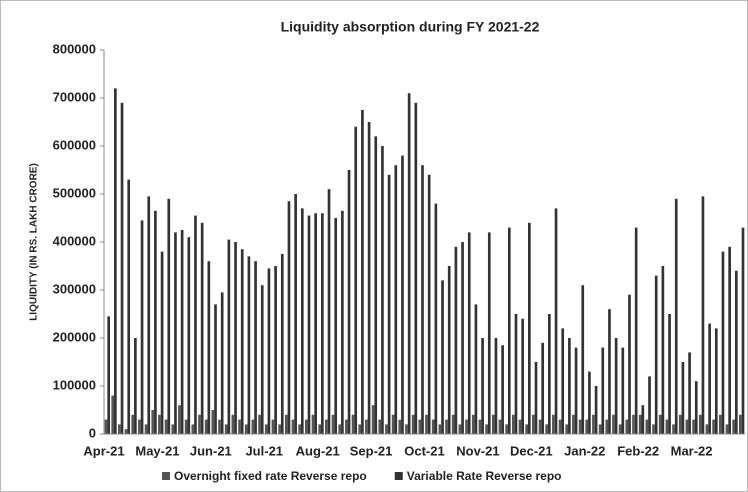 The width and height of the screenshot is (748, 492). Describe the element at coordinates (270, 476) in the screenshot. I see `legend-label: Overnight fixed rate Reverse repo` at that location.